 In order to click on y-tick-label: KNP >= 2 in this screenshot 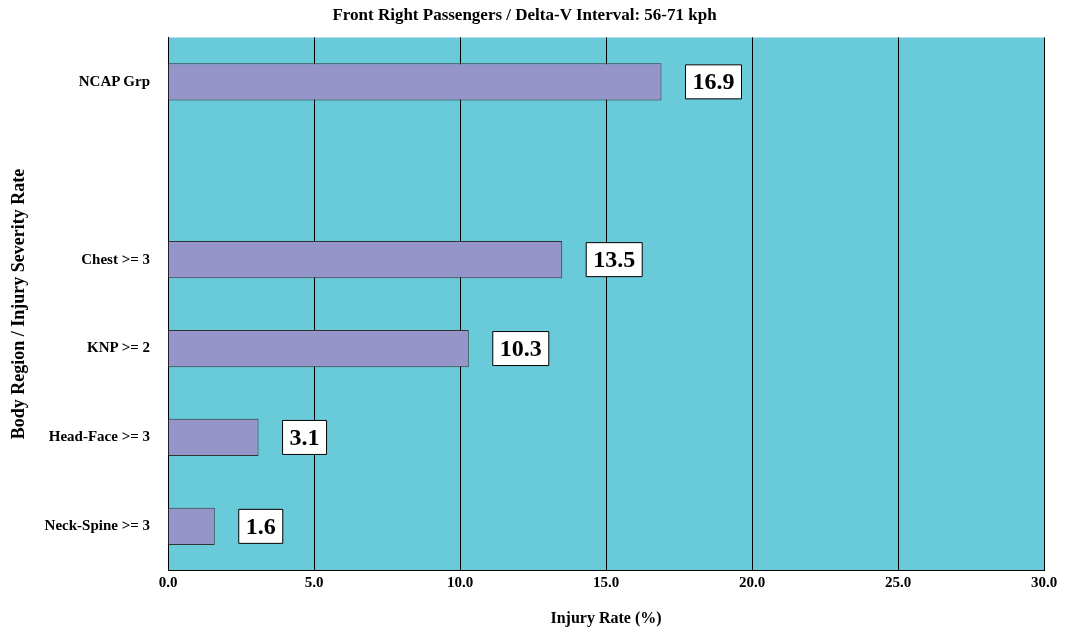, I will do `click(119, 347)`.